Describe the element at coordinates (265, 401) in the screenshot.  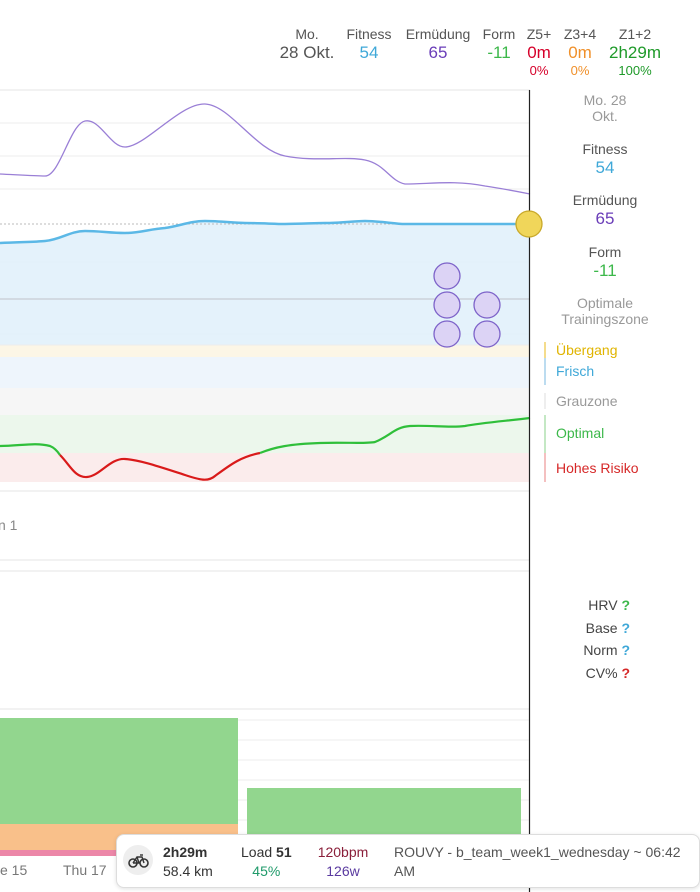
I see `zone-band-grey` at that location.